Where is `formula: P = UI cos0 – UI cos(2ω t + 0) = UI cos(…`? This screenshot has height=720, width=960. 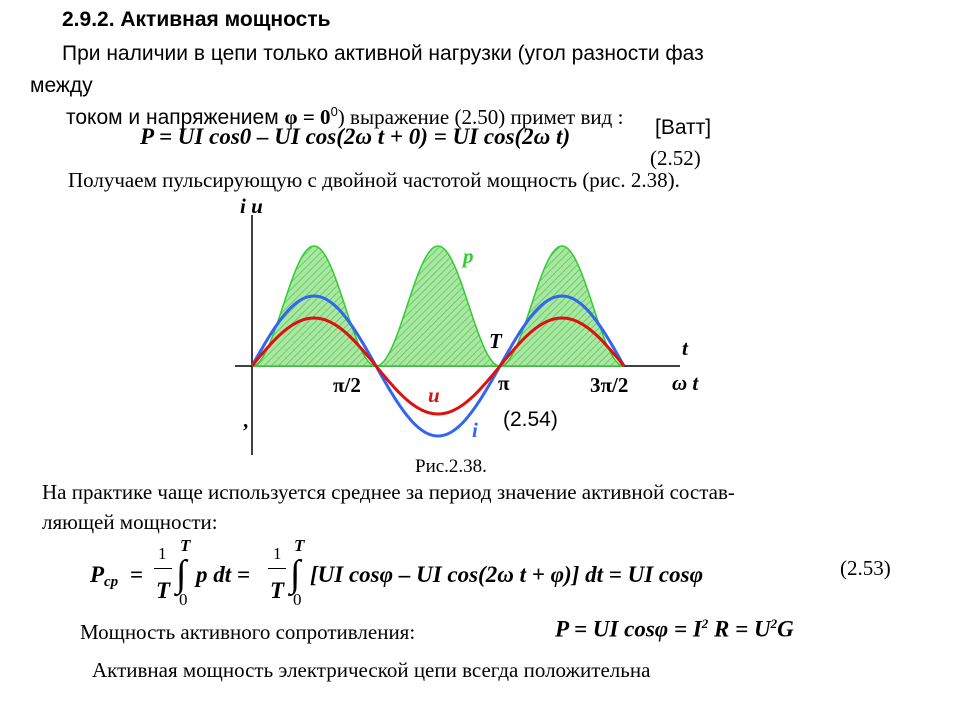
formula: P = UI cos0 – UI cos(2ω t + 0) = UI cos(… is located at coordinates (355, 136).